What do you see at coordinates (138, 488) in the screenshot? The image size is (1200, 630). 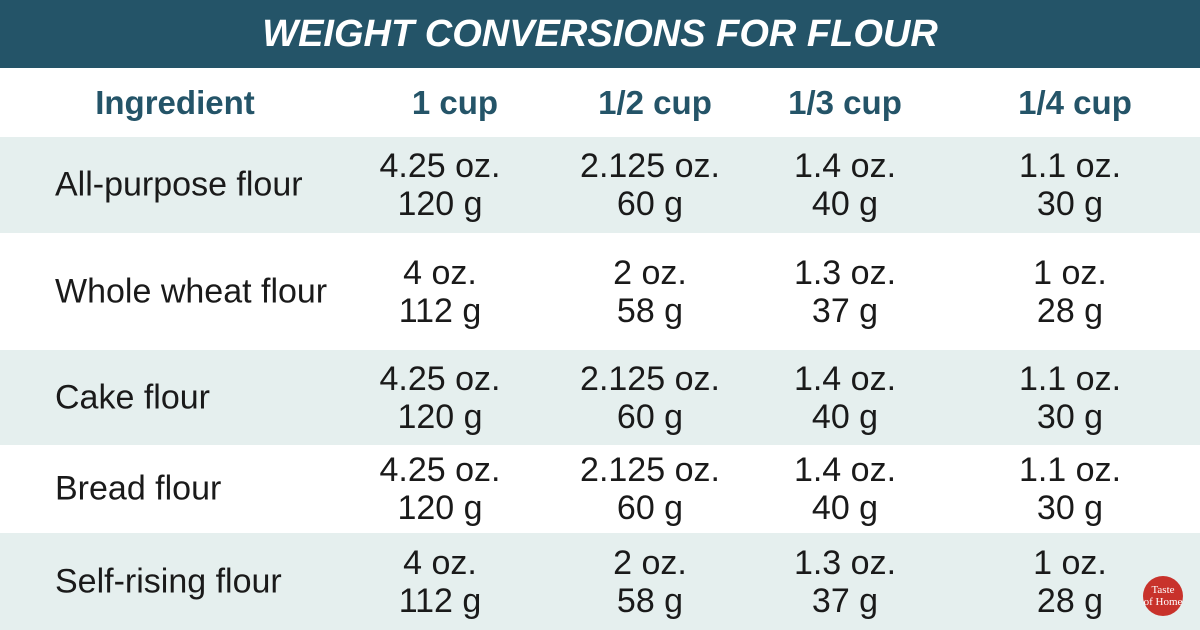 I see `row-label: Bread flour` at bounding box center [138, 488].